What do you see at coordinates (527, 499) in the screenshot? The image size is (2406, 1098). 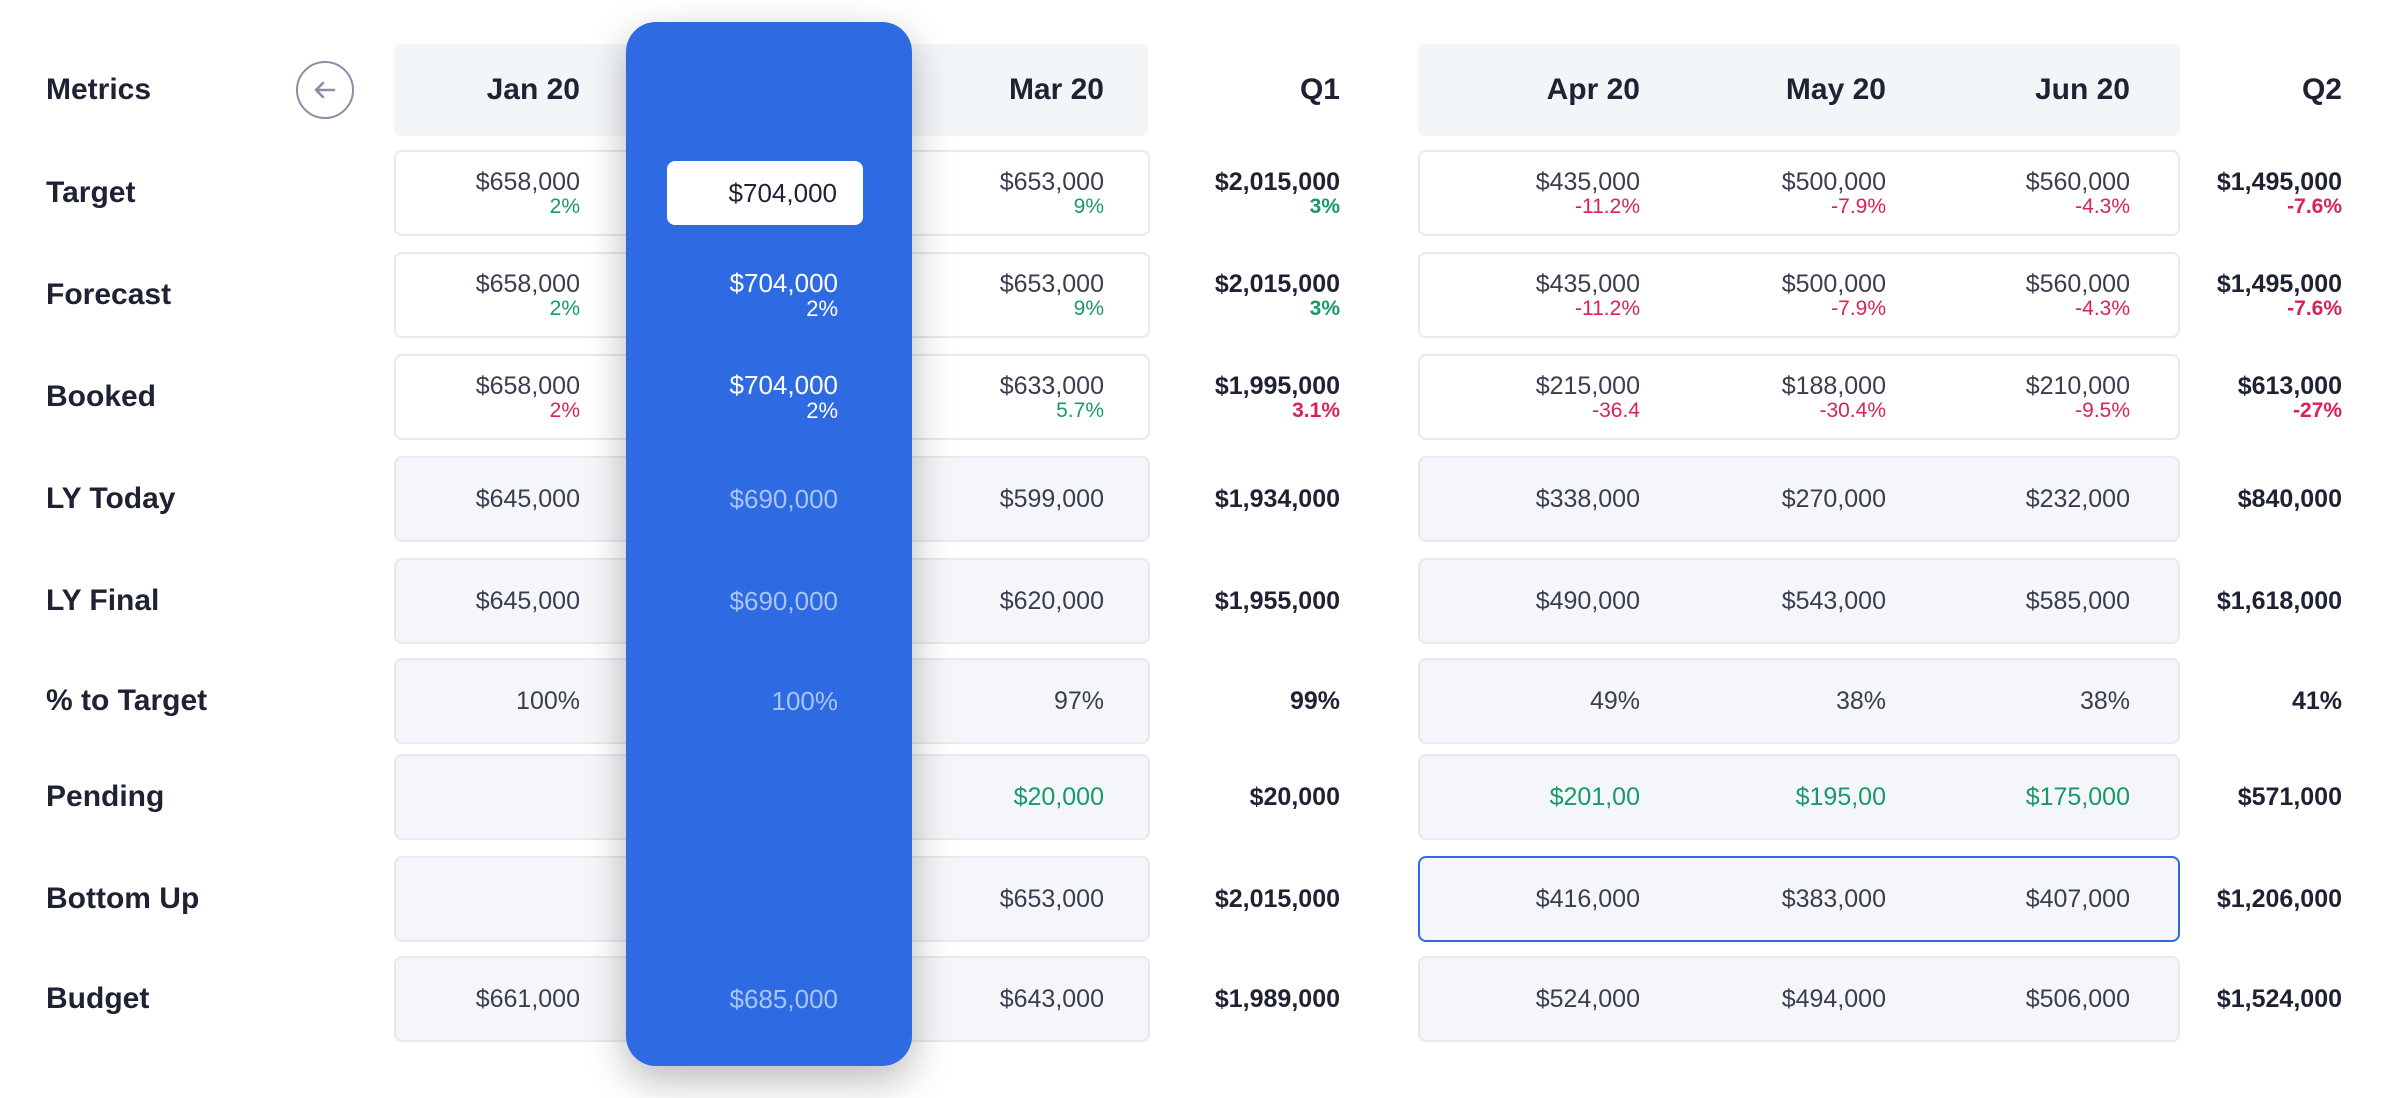 I see `cell-value: $645,000` at bounding box center [527, 499].